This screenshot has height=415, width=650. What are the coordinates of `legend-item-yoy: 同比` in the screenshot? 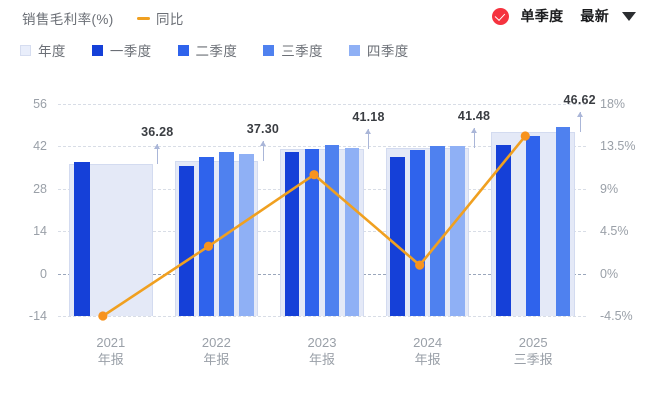 It's located at (160, 18).